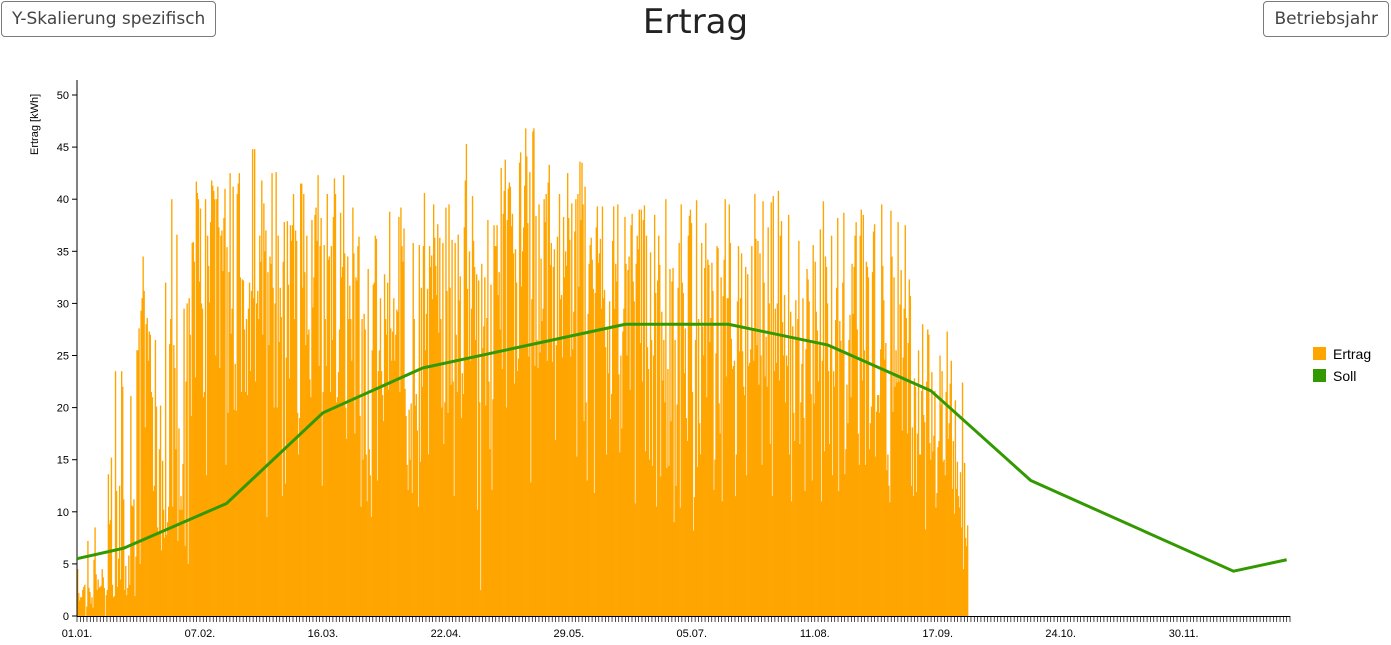  Describe the element at coordinates (66, 617) in the screenshot. I see `y-tick-label: 0` at that location.